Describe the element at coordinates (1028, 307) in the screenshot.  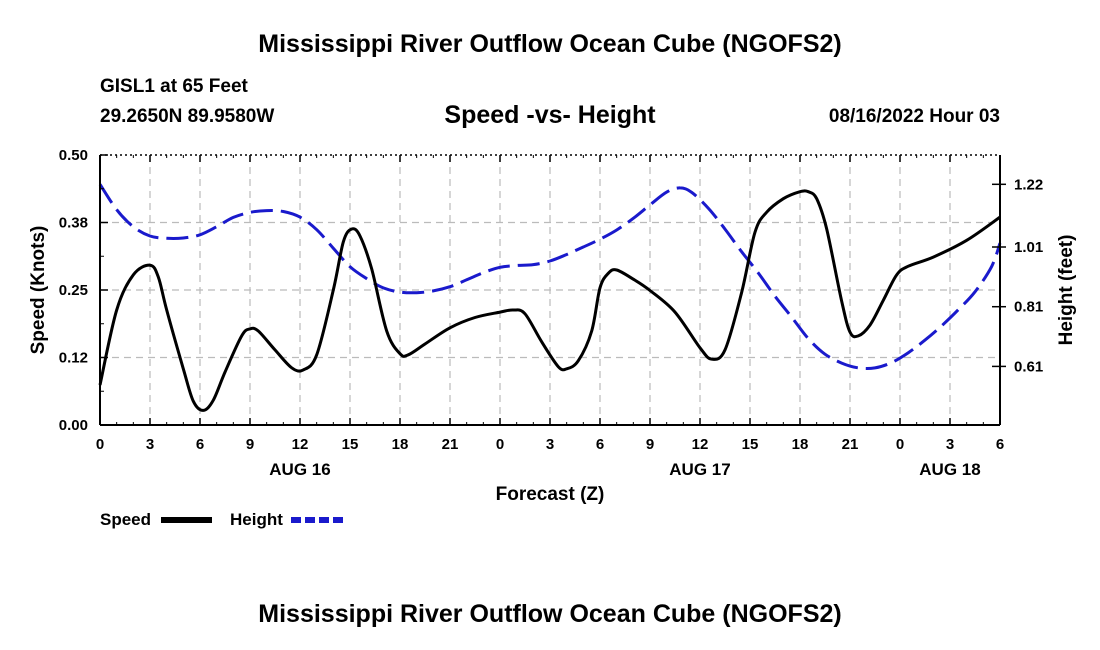
I see `y2-tick-label: 0.81` at that location.